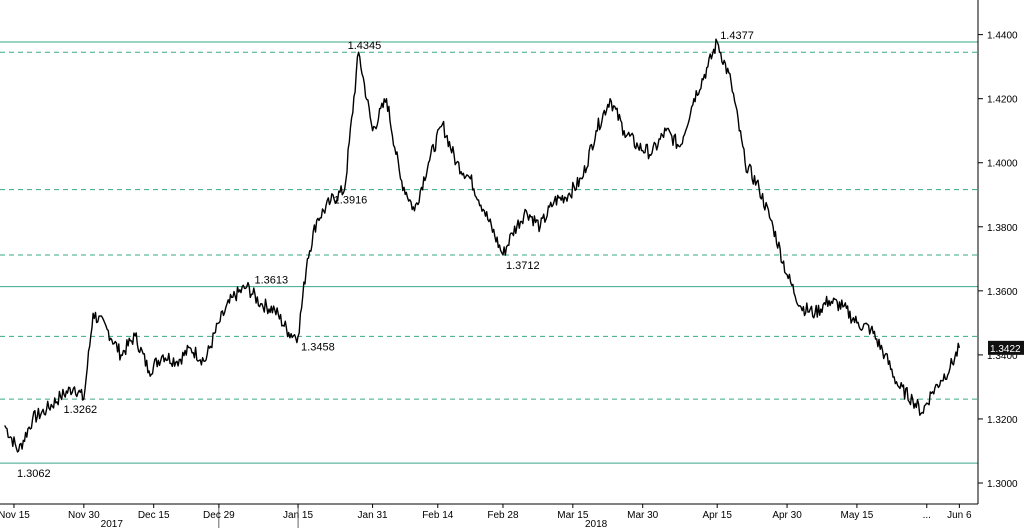  What do you see at coordinates (81, 410) in the screenshot?
I see `annotation-label: 1.3262` at bounding box center [81, 410].